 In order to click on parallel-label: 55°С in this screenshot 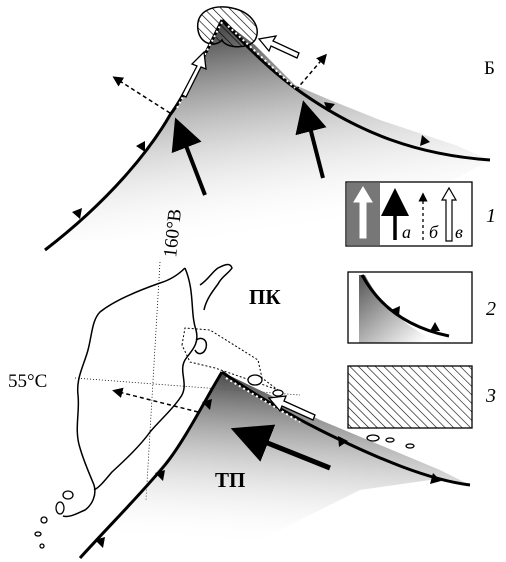, I will do `click(27, 381)`.